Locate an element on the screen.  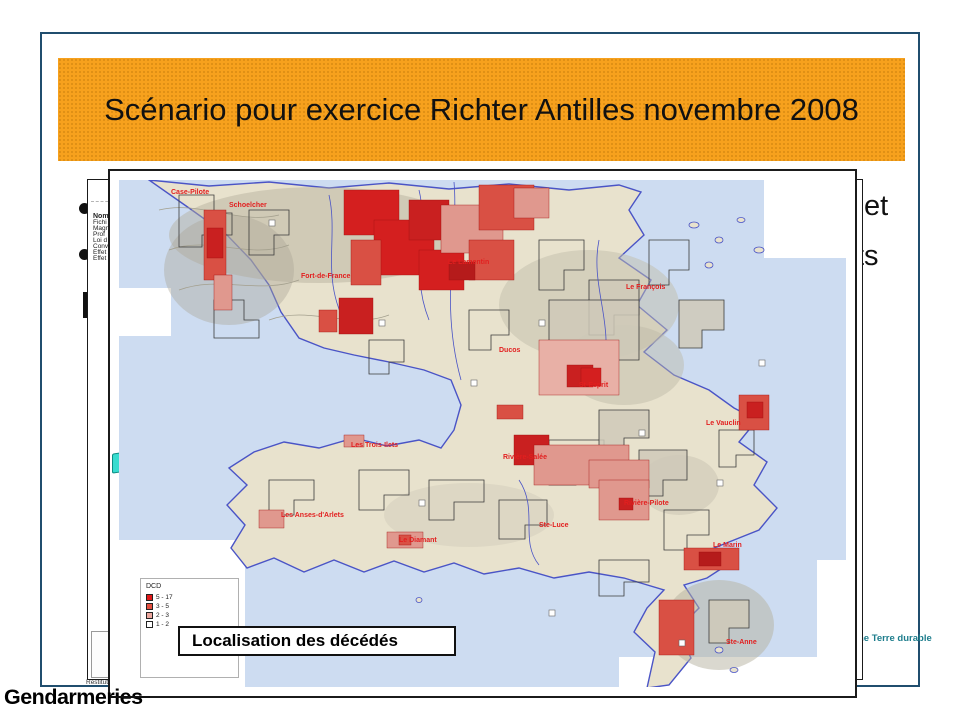
town-label: Rivière-Pilote is located at coordinates (646, 503).